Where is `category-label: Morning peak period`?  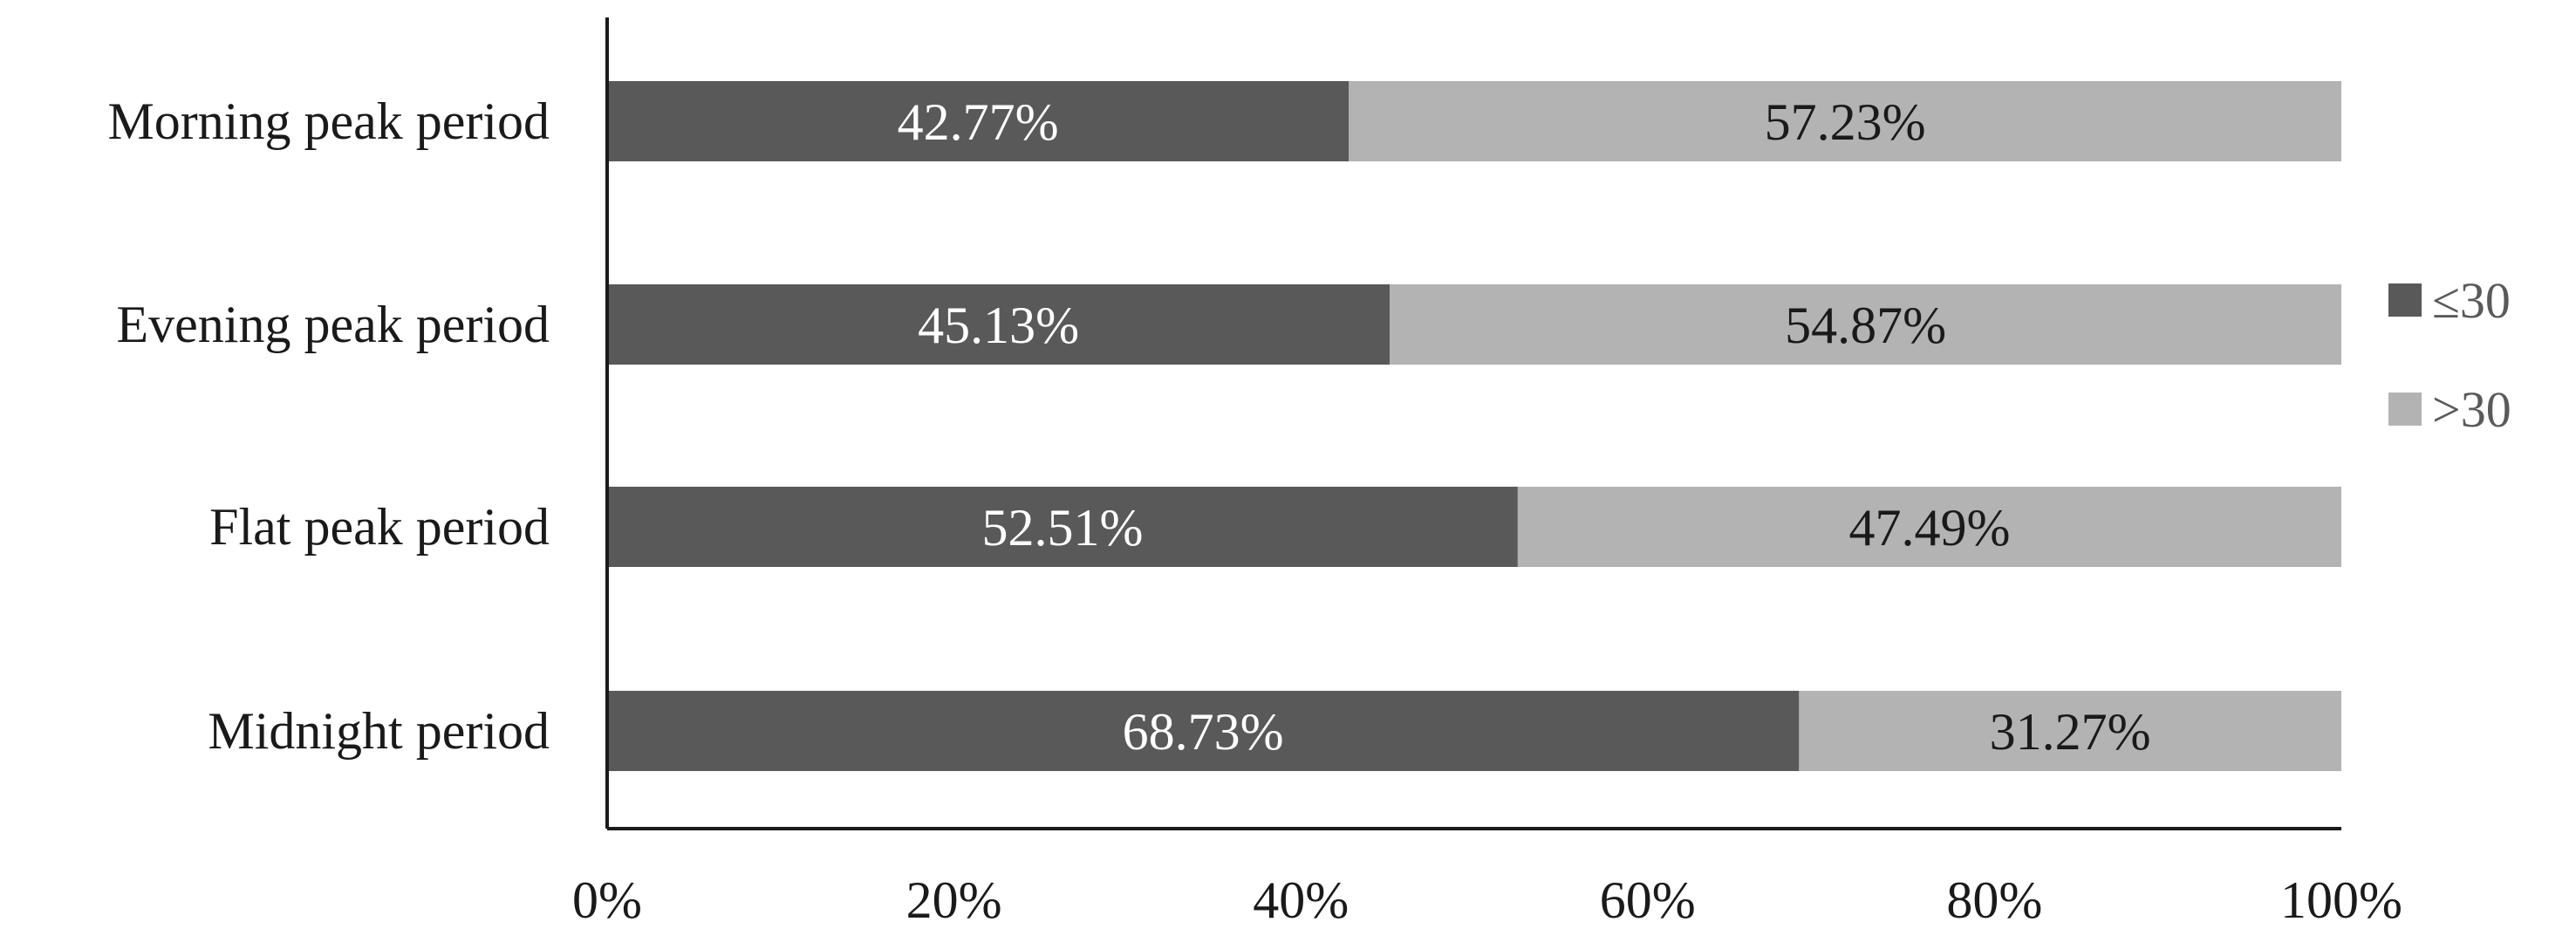 category-label: Morning peak period is located at coordinates (328, 121).